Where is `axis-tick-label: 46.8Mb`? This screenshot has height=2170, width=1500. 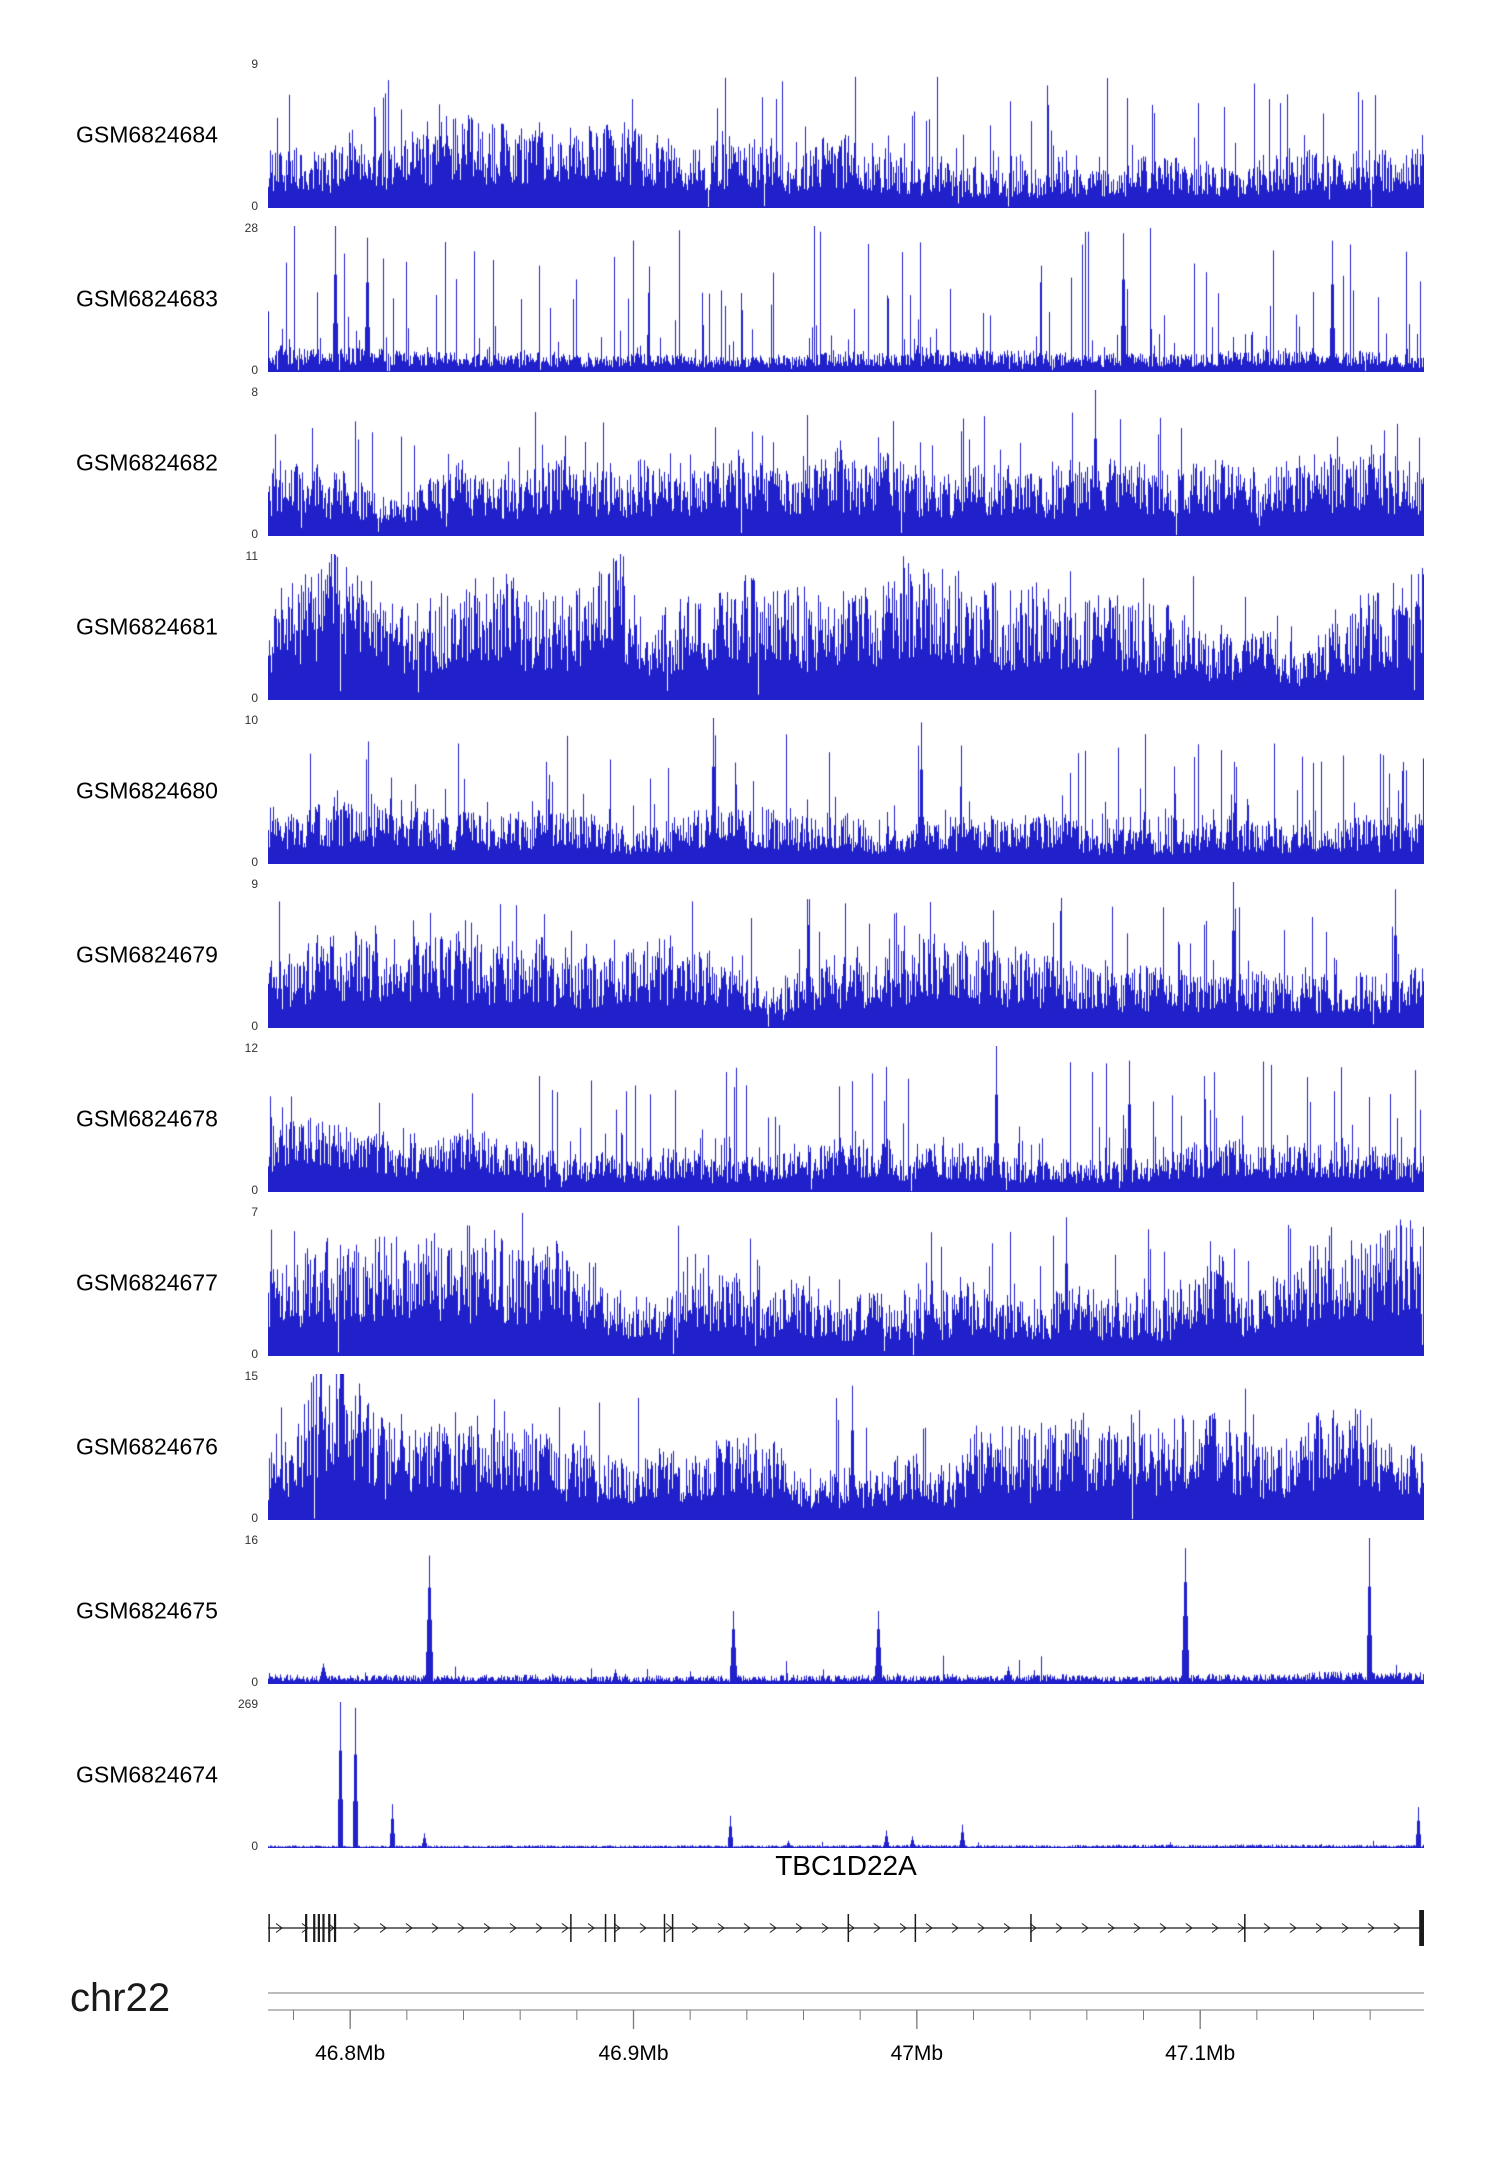
axis-tick-label: 46.8Mb is located at coordinates (350, 2053).